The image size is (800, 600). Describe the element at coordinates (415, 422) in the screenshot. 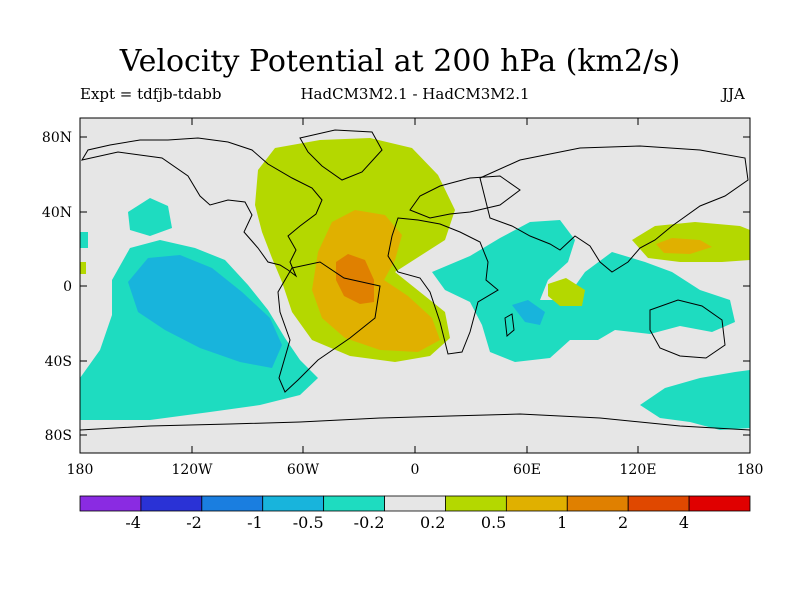

I see `antarctica-outline` at that location.